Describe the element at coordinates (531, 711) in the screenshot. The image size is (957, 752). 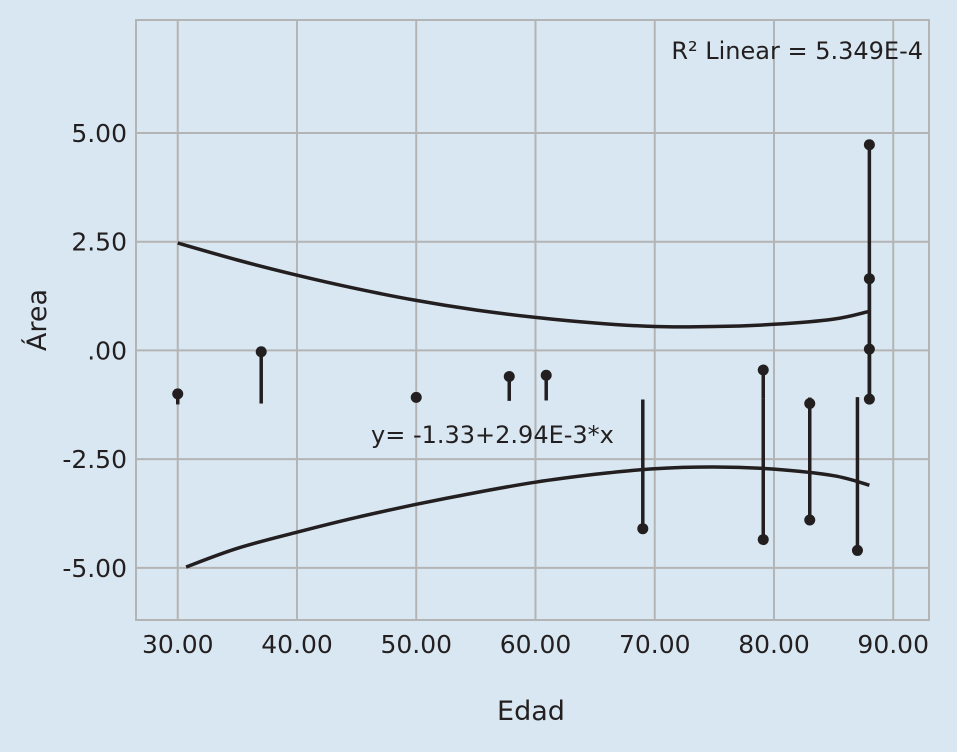
I see `x-axis-label: Edad` at that location.